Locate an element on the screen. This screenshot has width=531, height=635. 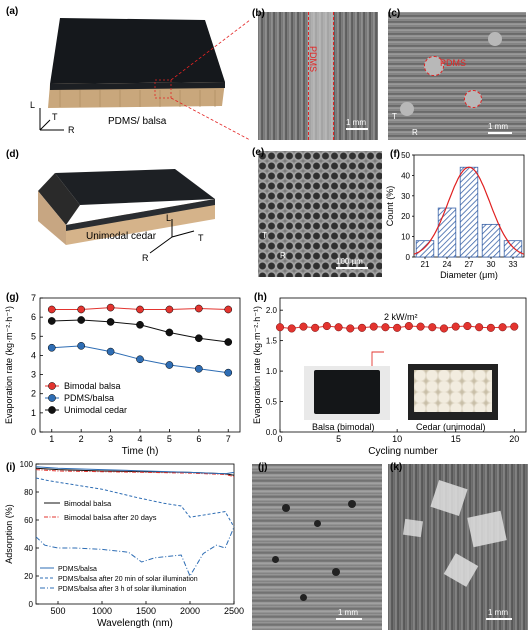
y-axis-label: Adsorption (%) is located at coordinates (9, 534).